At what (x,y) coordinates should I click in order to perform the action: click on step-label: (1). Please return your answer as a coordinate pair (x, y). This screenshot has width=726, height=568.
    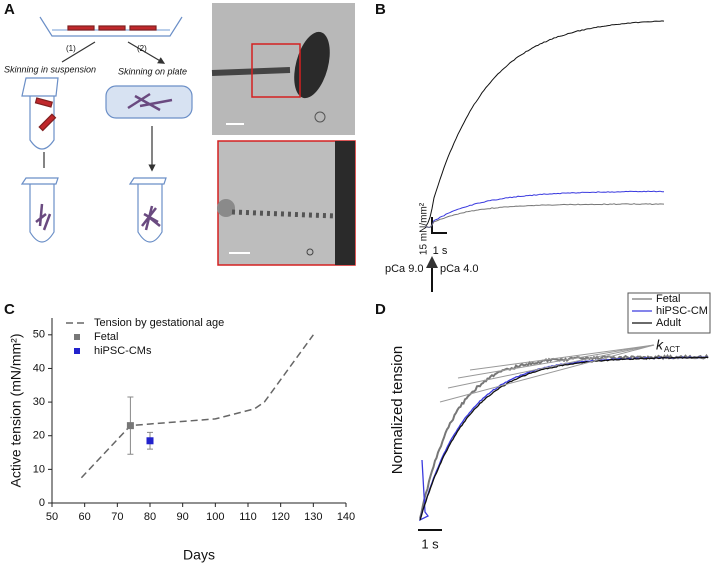
    Looking at the image, I should click on (71, 48).